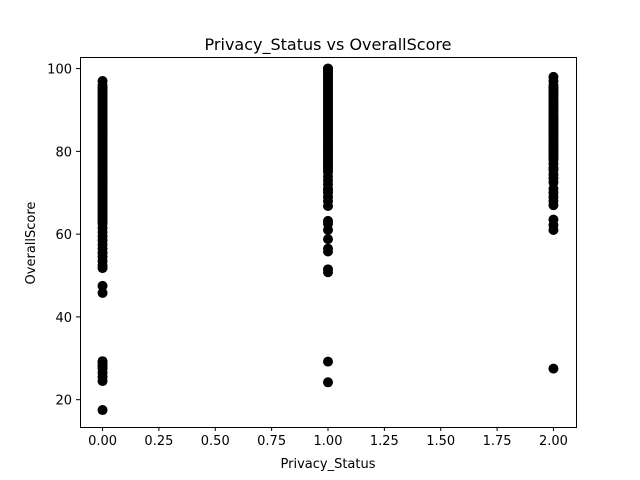 The image size is (640, 480). I want to click on x-tick-label: 1.50, so click(440, 441).